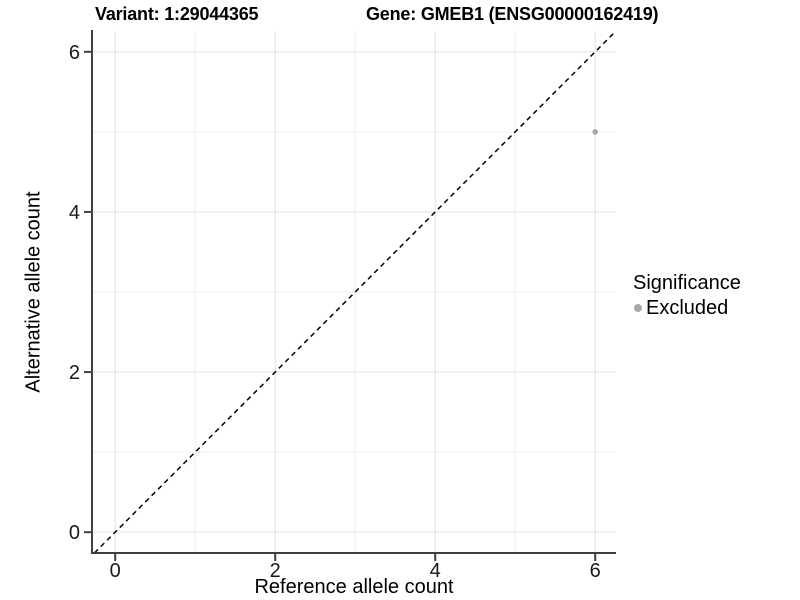 This screenshot has width=800, height=600. What do you see at coordinates (177, 14) in the screenshot?
I see `variant-title: Variant: 1:29044365` at bounding box center [177, 14].